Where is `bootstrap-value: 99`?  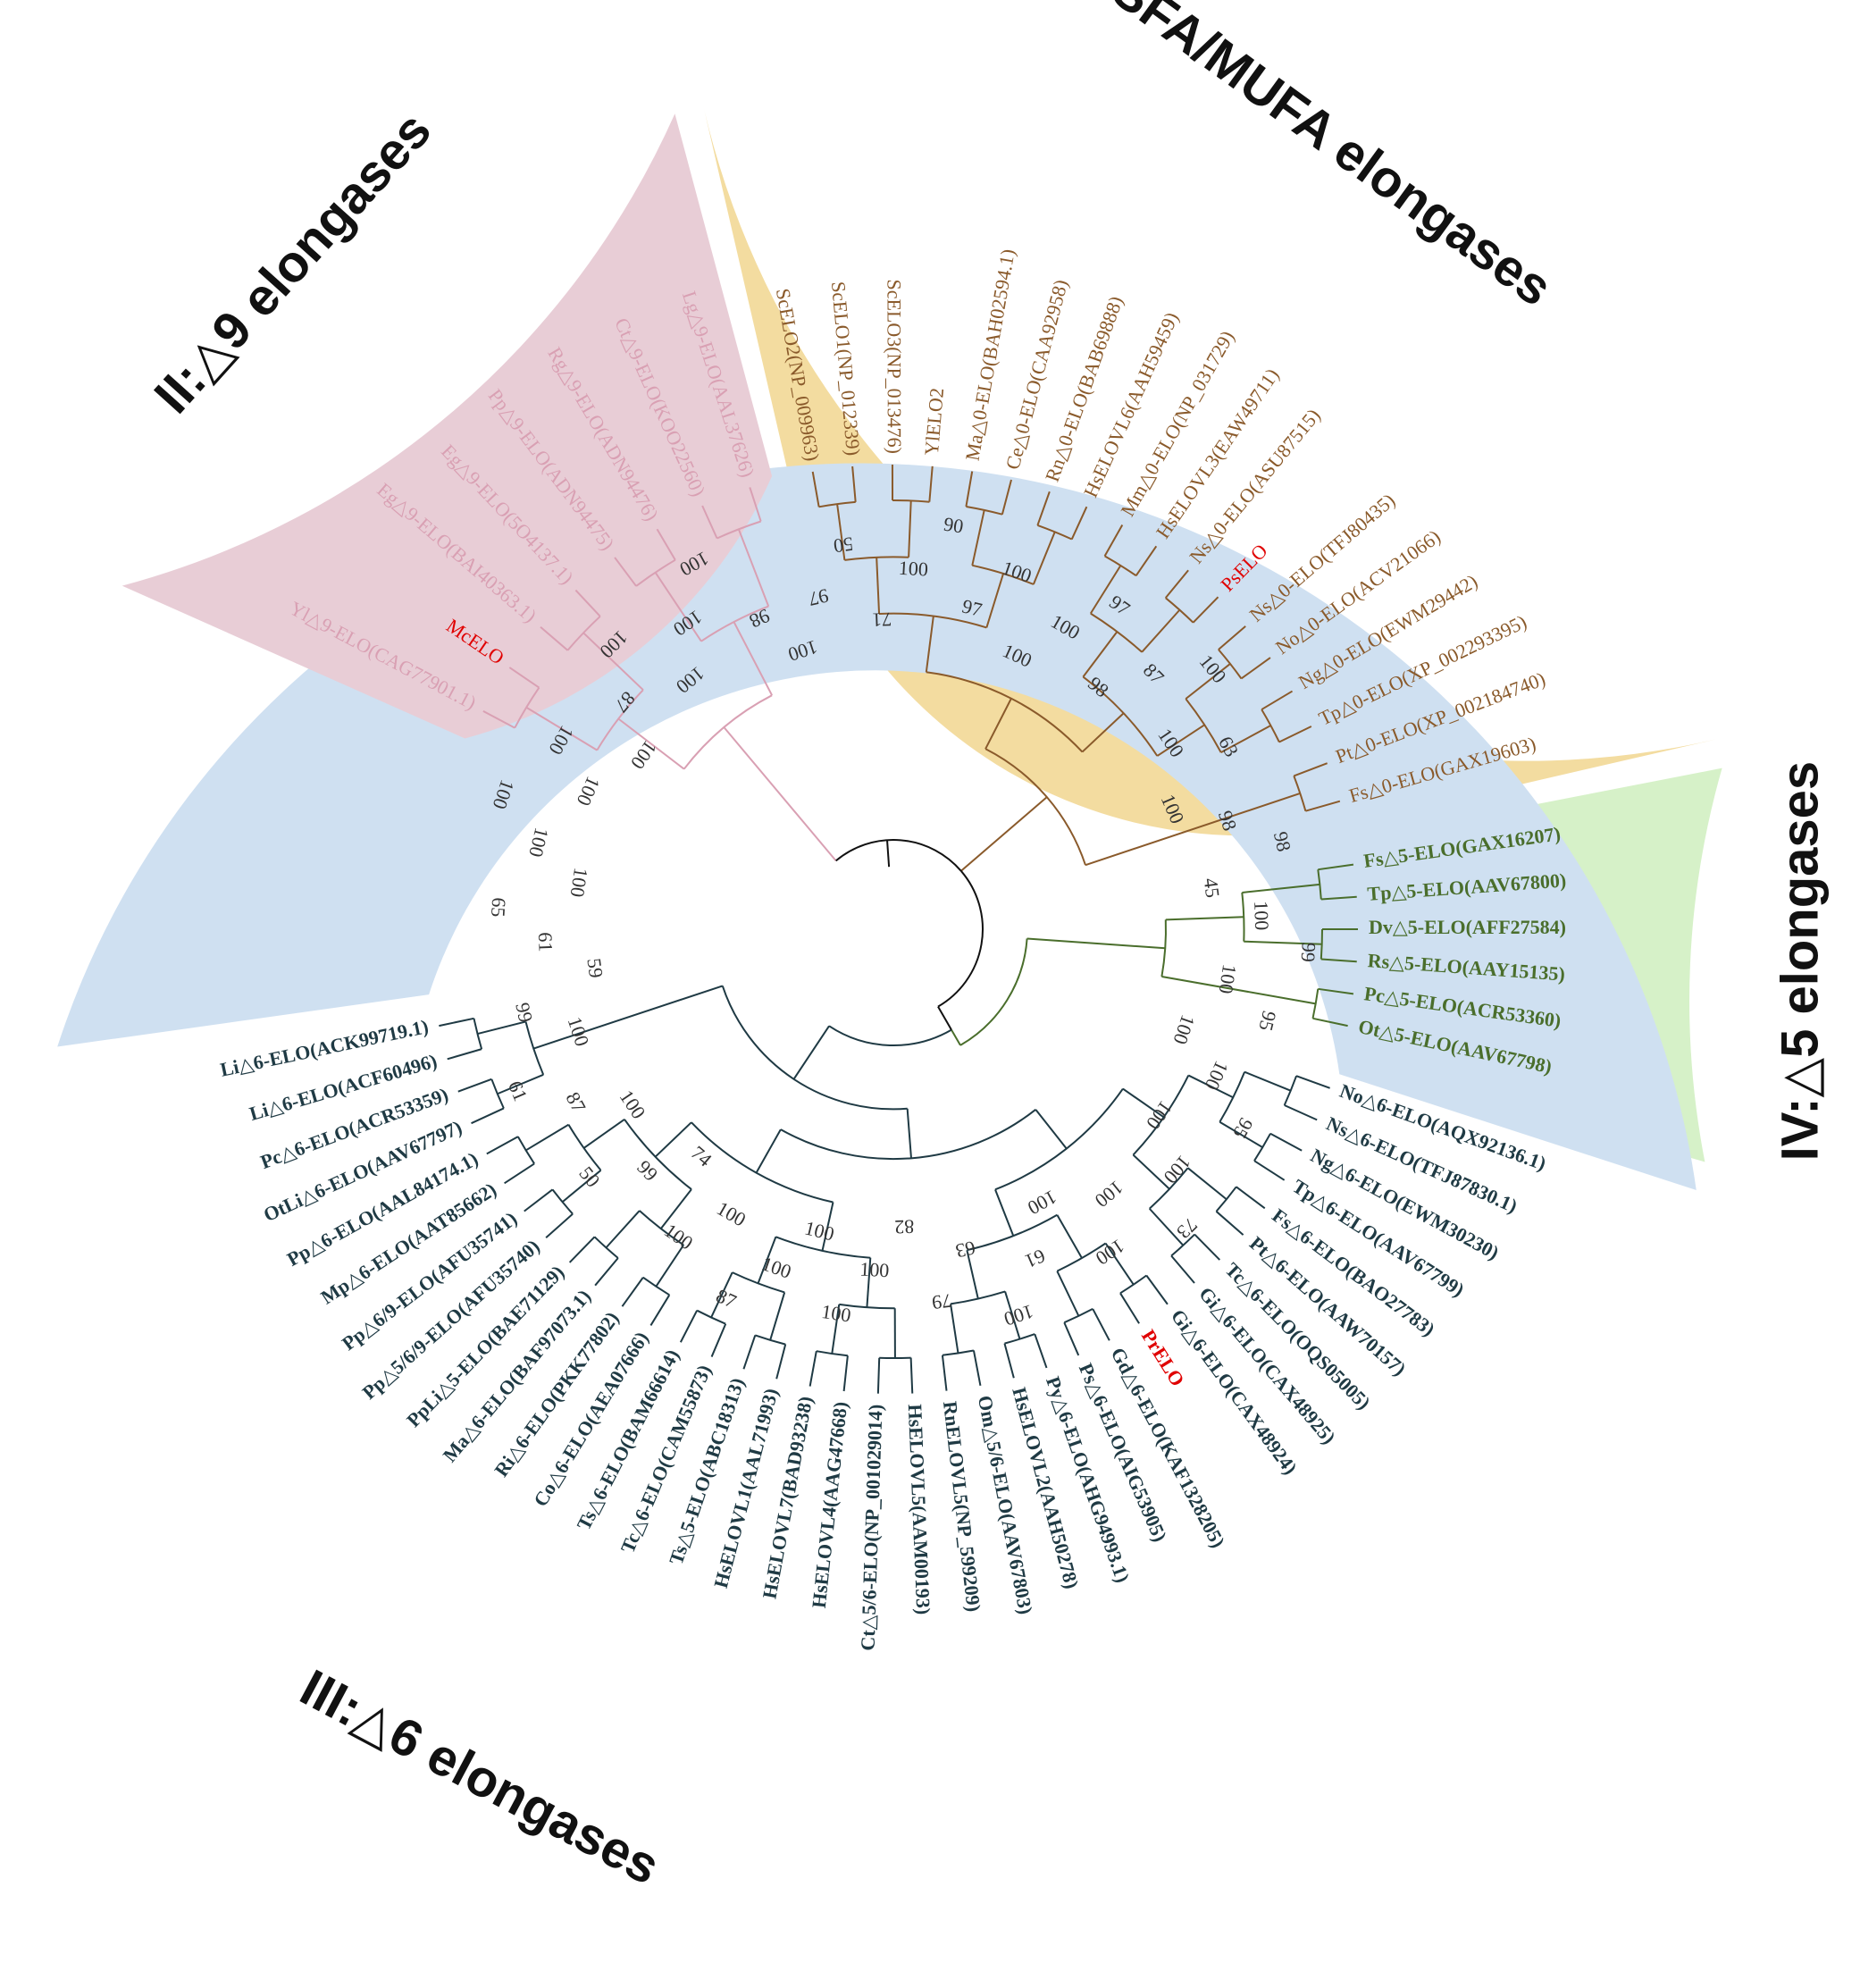
bootstrap-value: 99 is located at coordinates (1308, 952).